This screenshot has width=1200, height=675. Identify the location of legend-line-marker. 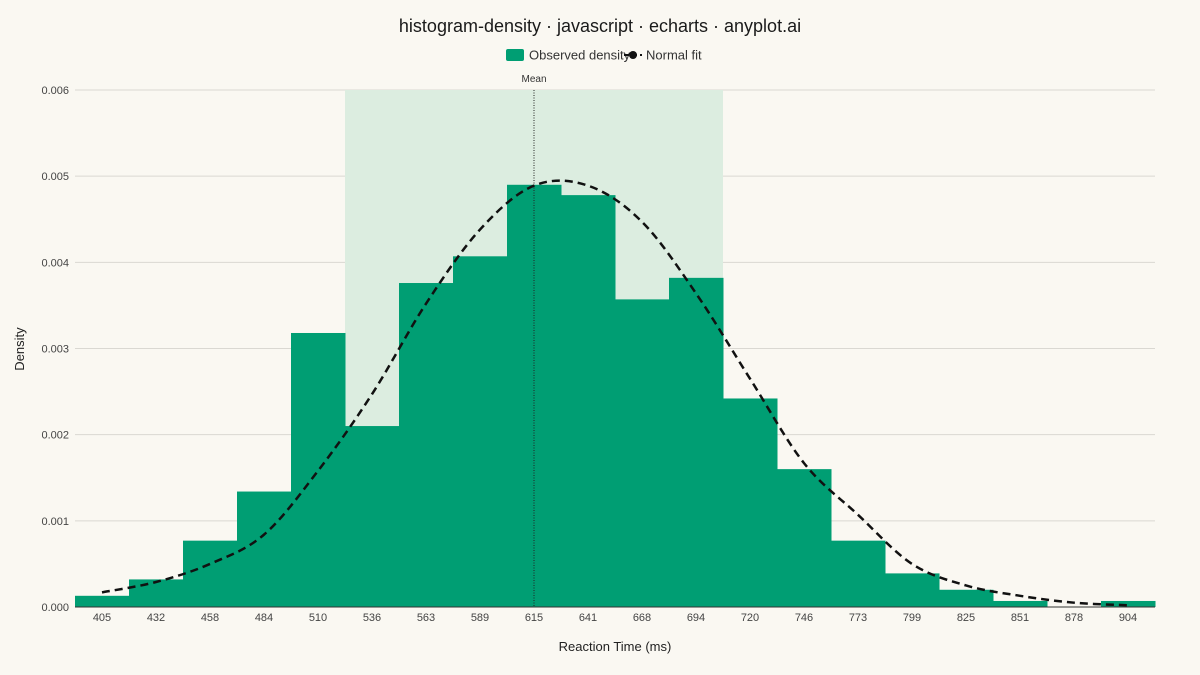
(633, 55).